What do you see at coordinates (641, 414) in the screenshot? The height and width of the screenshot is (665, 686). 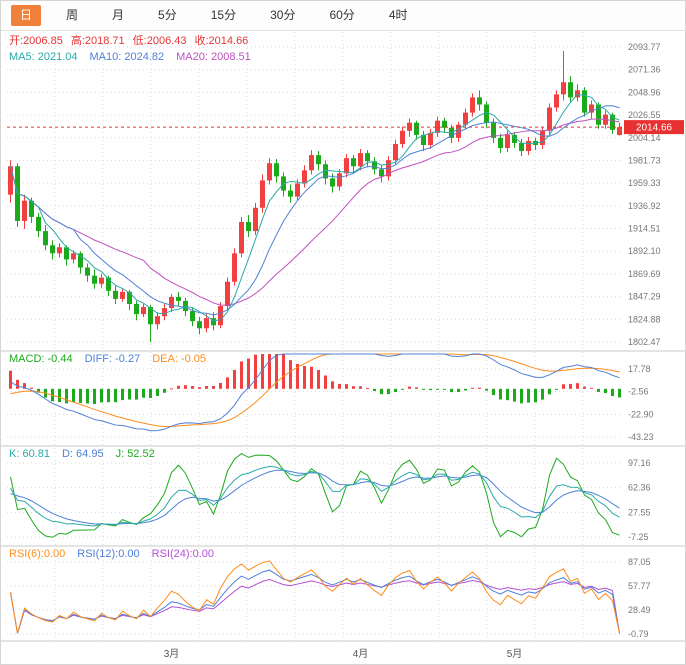 I see `svg-text: -22.90` at bounding box center [641, 414].